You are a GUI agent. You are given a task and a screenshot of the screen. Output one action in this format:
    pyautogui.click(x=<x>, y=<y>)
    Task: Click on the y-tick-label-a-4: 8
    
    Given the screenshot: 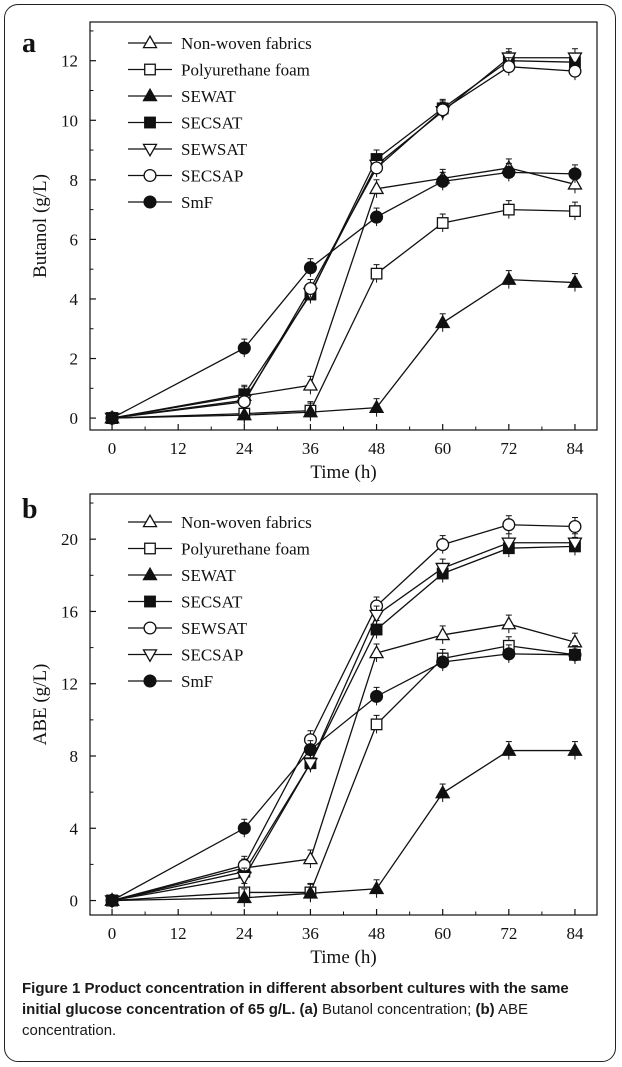 What is the action you would take?
    pyautogui.click(x=74, y=180)
    